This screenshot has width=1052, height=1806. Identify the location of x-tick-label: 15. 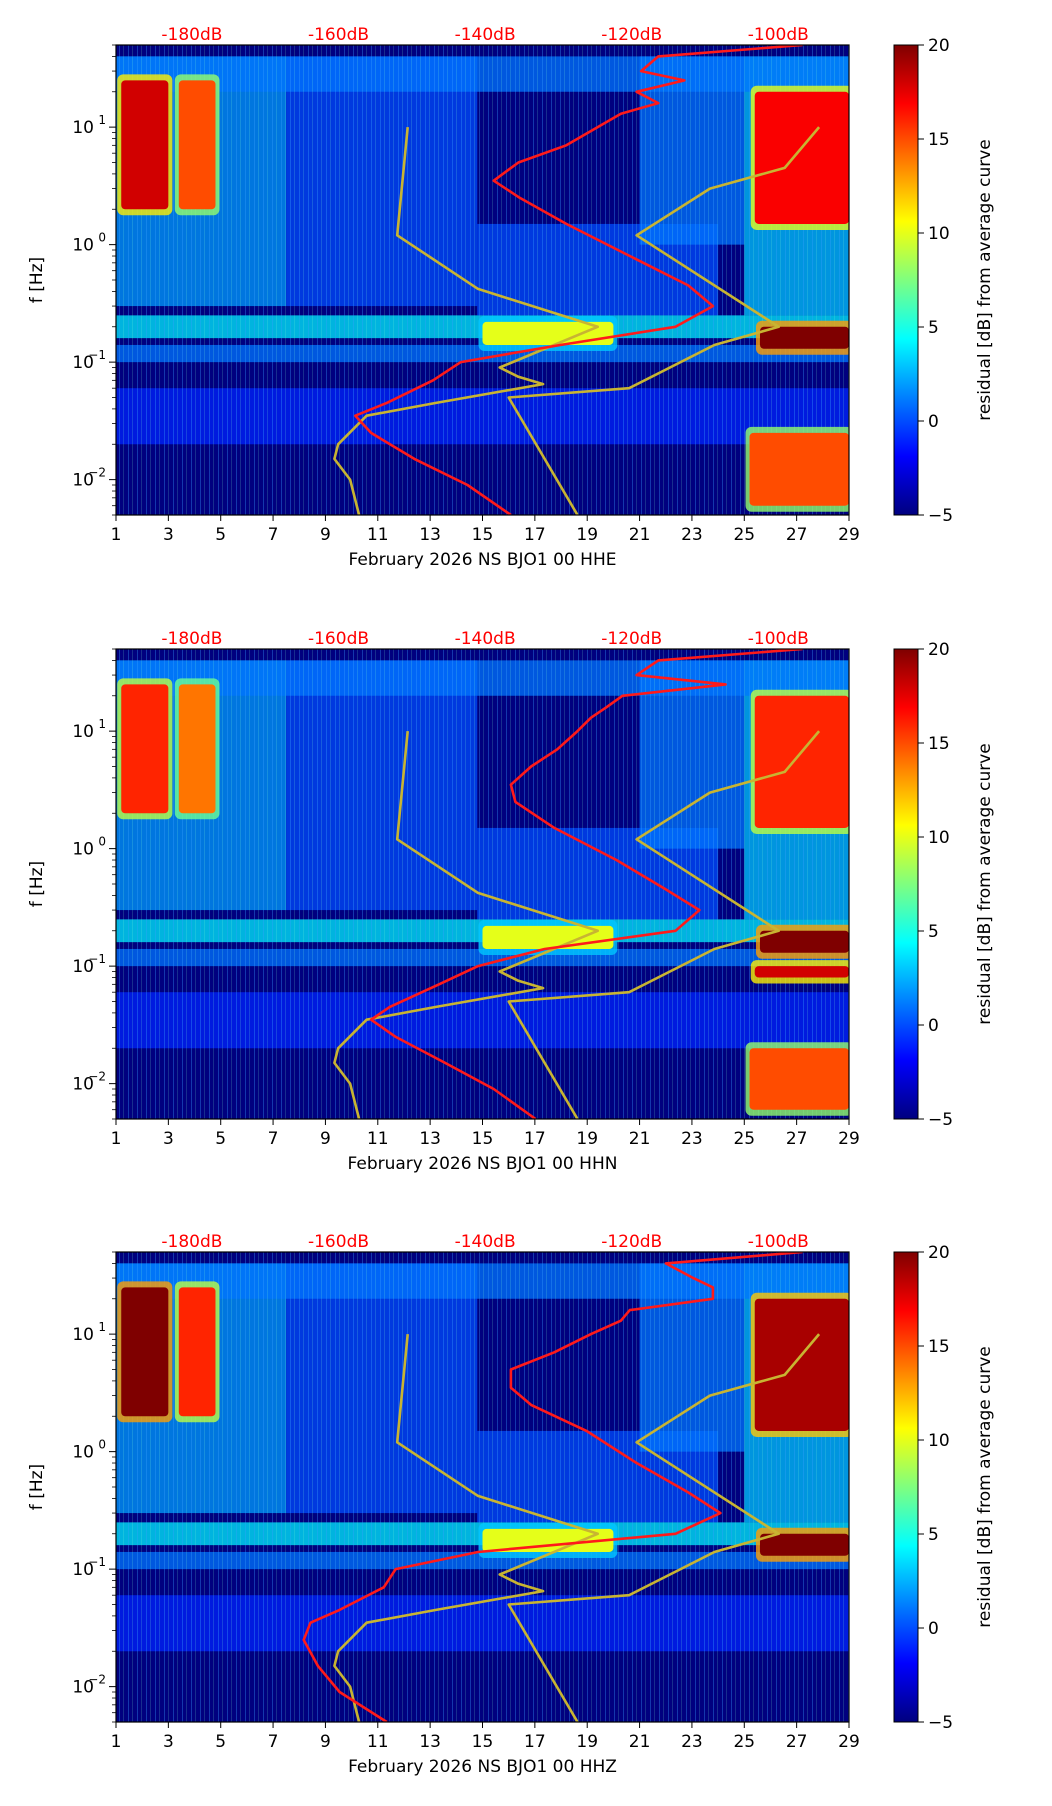
(483, 1139).